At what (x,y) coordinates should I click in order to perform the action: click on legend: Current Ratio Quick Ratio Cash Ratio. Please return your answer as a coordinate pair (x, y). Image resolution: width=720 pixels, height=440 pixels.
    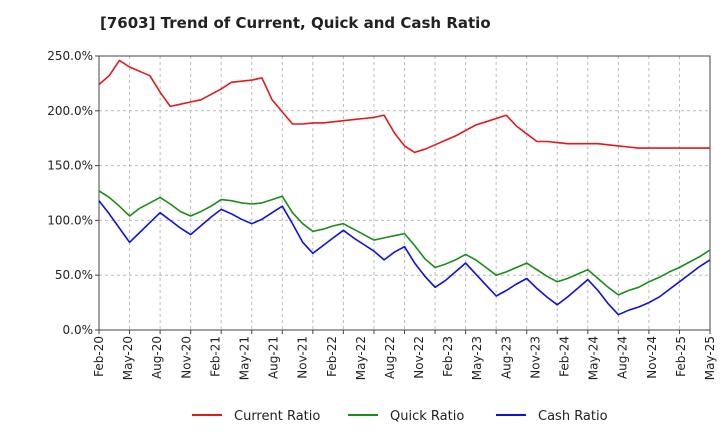
    Looking at the image, I should click on (400, 416).